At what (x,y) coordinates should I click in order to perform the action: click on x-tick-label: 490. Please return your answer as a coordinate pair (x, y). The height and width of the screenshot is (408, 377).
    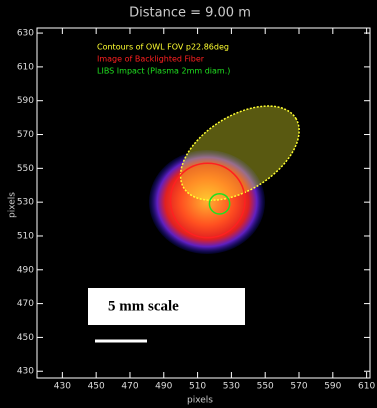
    Looking at the image, I should click on (163, 387).